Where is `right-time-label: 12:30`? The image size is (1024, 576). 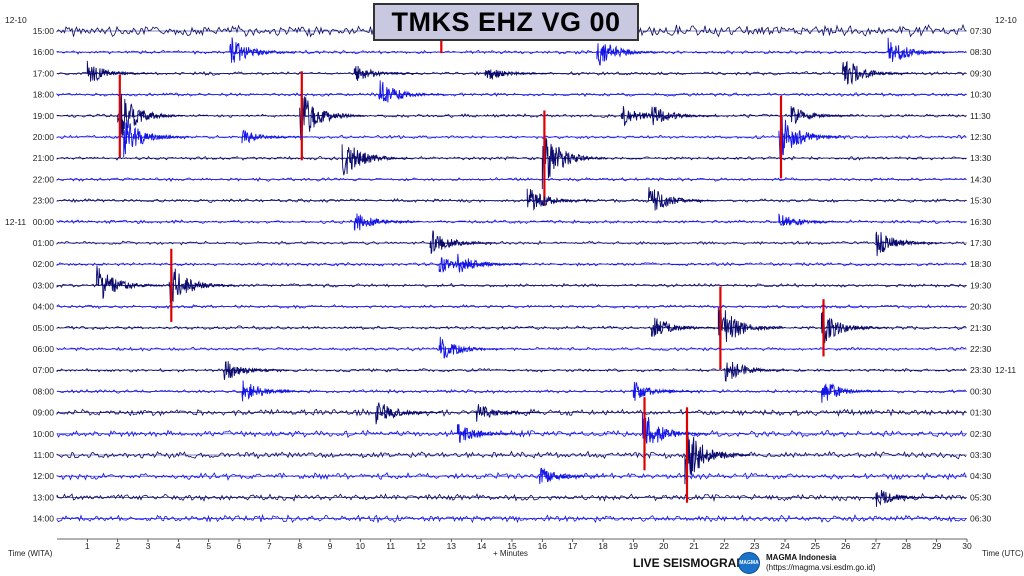
right-time-label: 12:30 is located at coordinates (981, 137).